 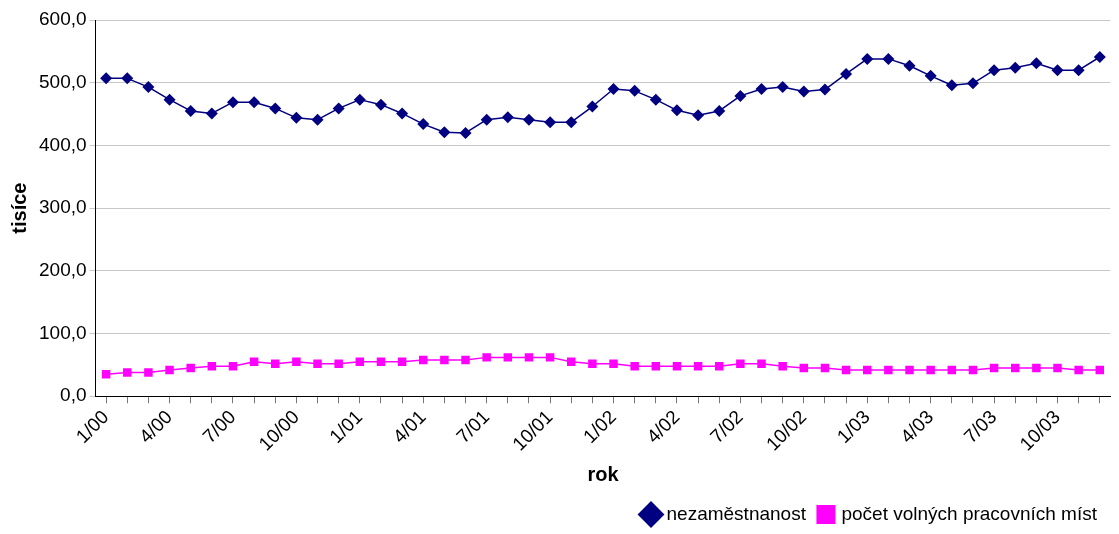 What do you see at coordinates (917, 426) in the screenshot?
I see `x-tick-label: 4/03` at bounding box center [917, 426].